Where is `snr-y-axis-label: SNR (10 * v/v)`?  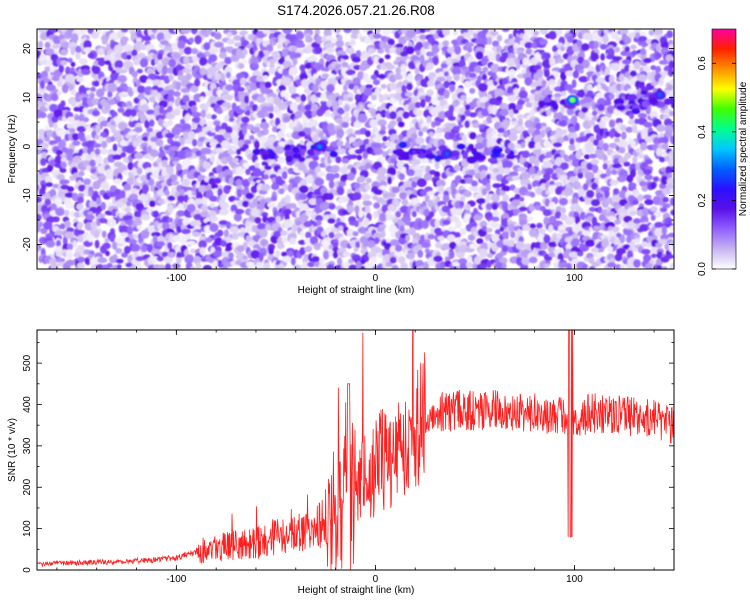 snr-y-axis-label: SNR (10 * v/v) is located at coordinates (12, 450).